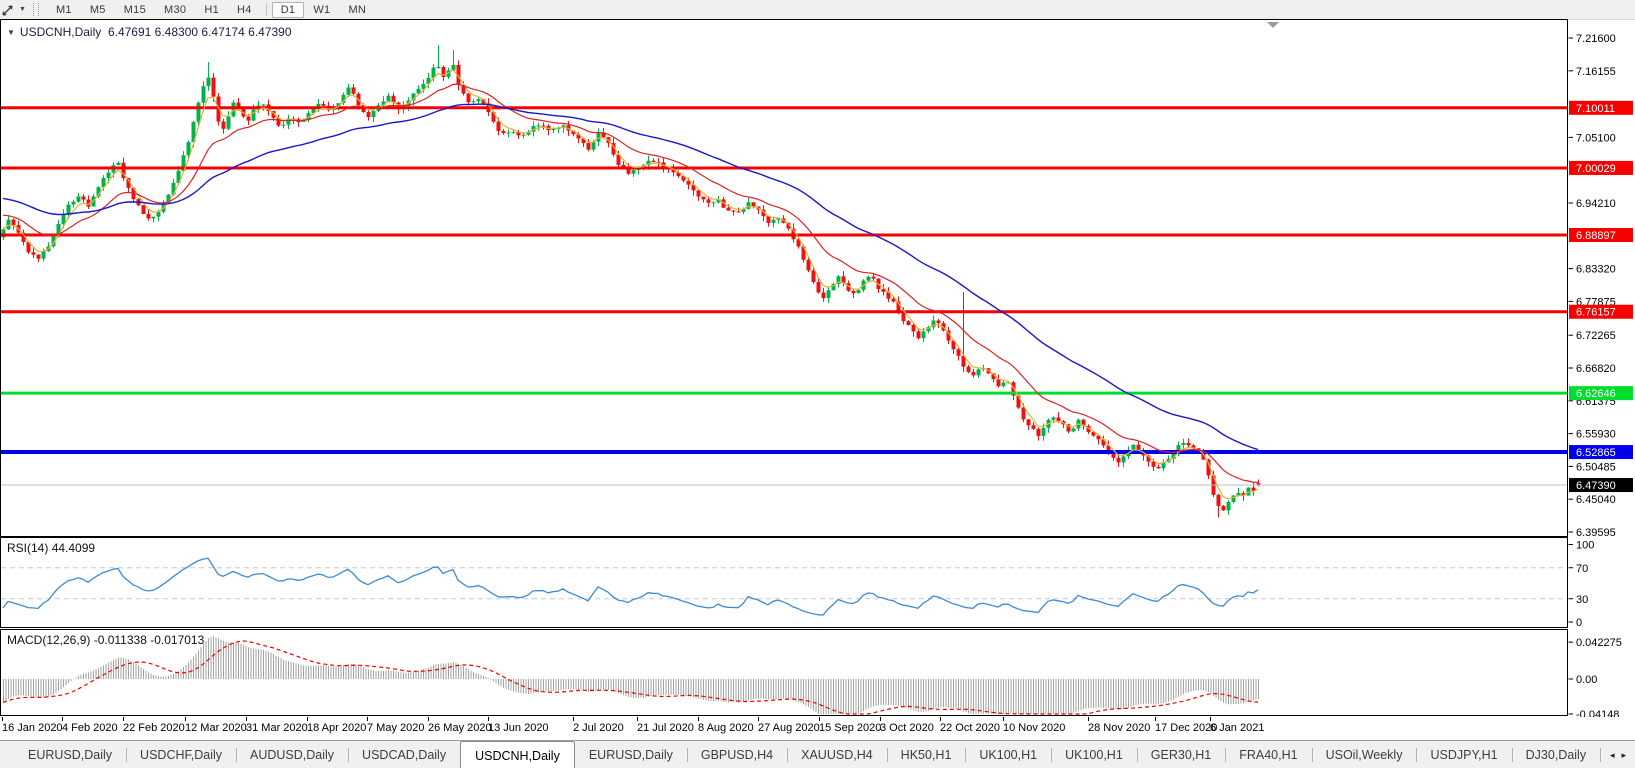 This screenshot has height=768, width=1635. I want to click on toolbar-grip-handle, so click(35, 9).